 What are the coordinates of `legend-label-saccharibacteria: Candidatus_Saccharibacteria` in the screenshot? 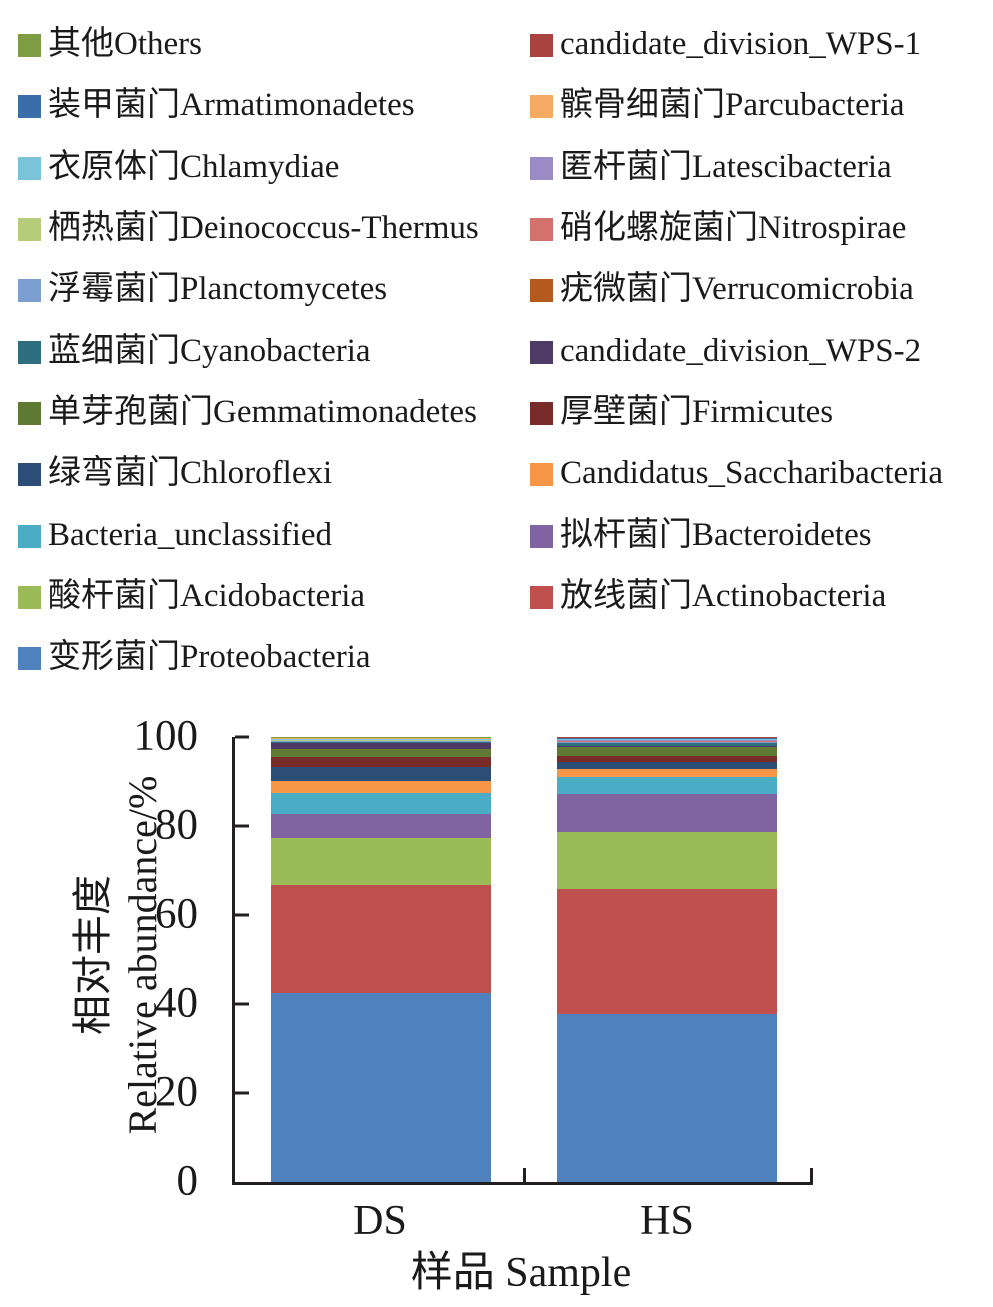 It's located at (751, 473).